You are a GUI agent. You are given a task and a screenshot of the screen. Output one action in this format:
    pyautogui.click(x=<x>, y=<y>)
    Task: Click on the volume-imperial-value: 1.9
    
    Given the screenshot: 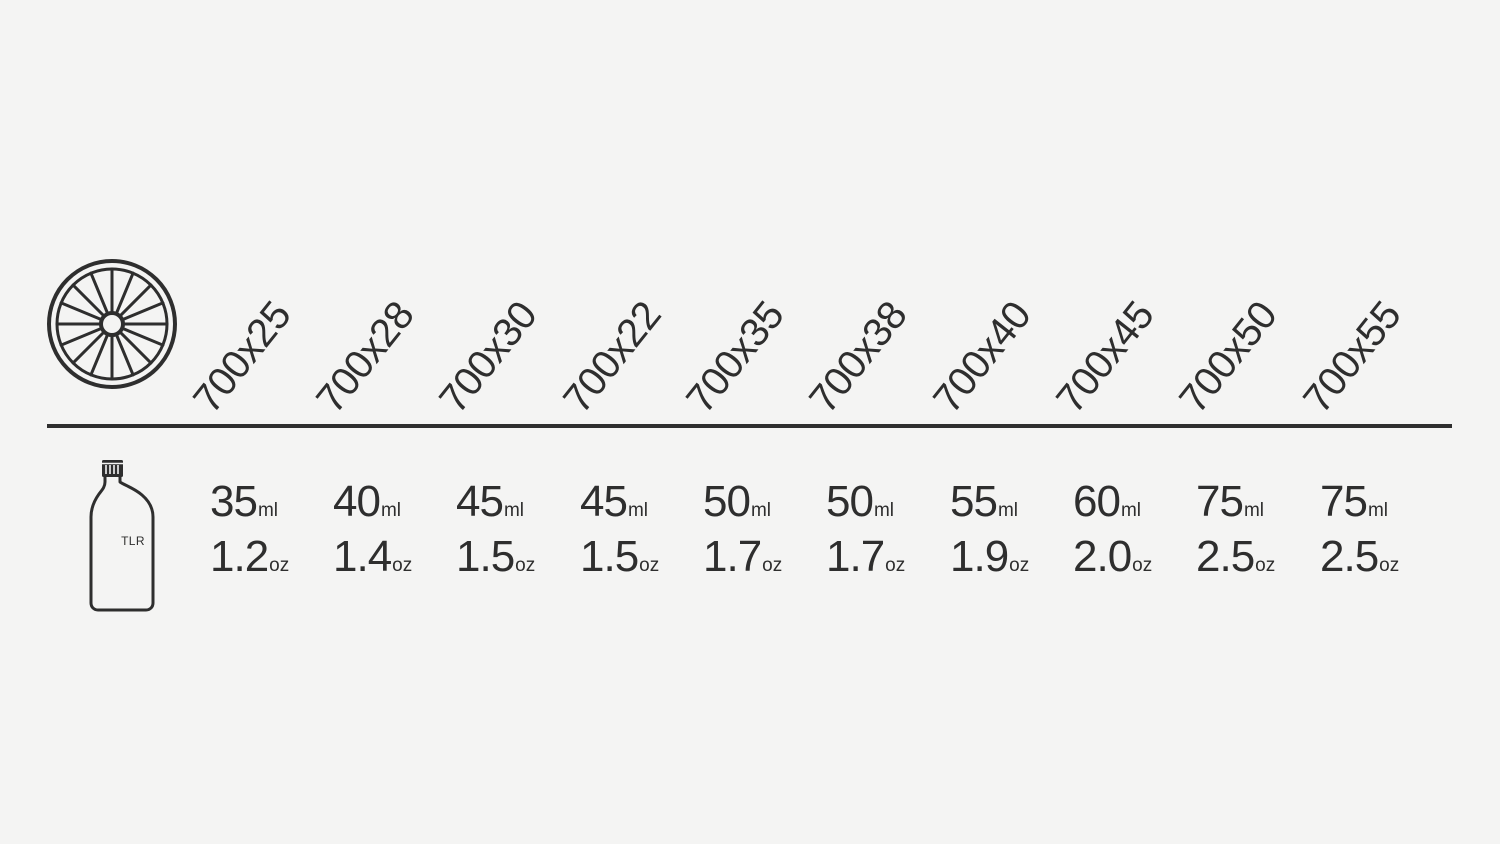 What is the action you would take?
    pyautogui.click(x=979, y=556)
    